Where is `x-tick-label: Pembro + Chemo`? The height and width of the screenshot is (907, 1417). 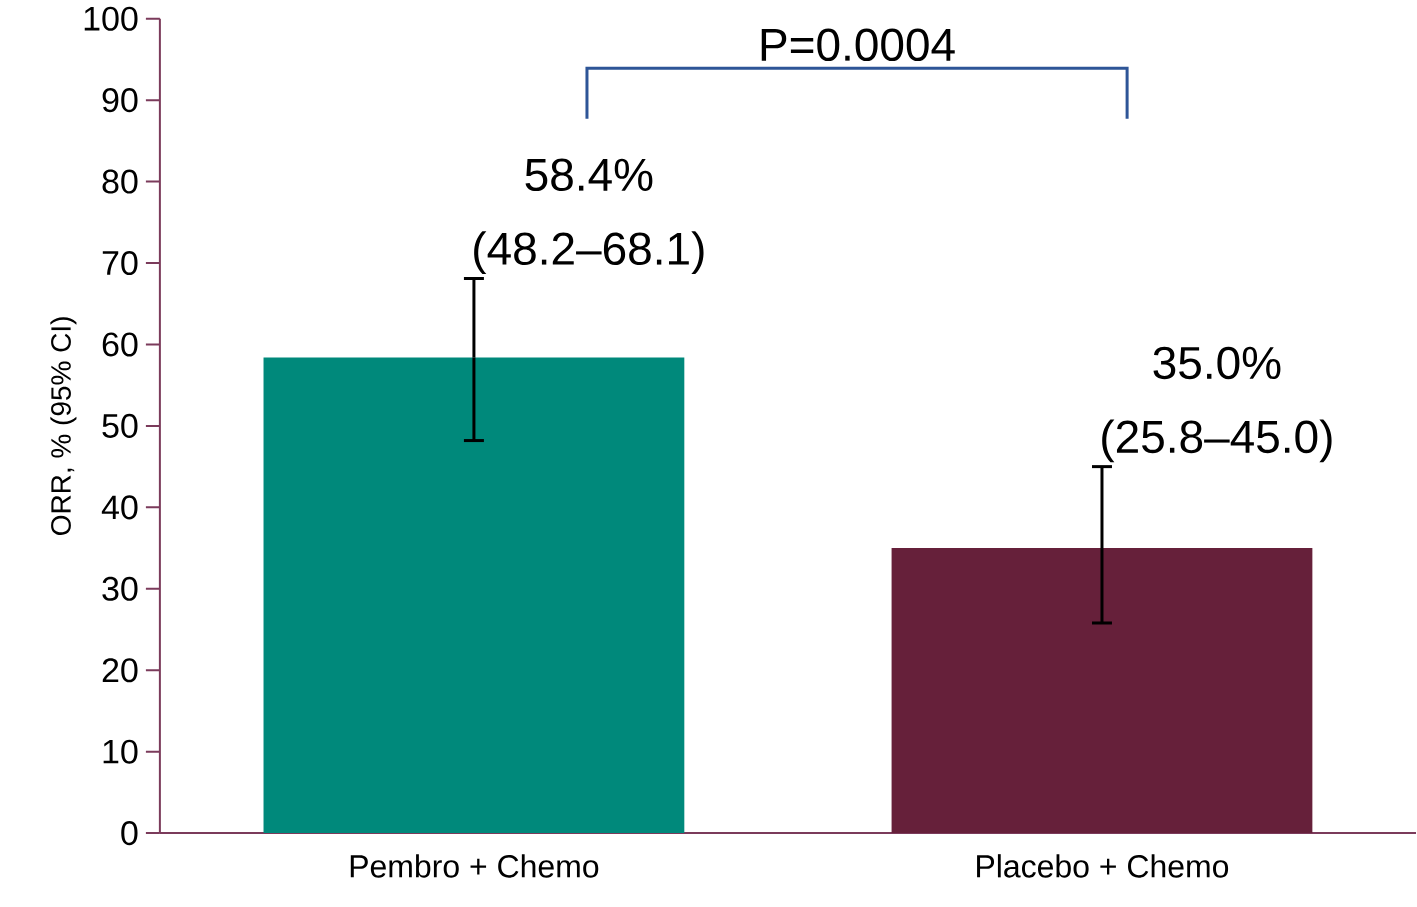
x-tick-label: Pembro + Chemo is located at coordinates (474, 866).